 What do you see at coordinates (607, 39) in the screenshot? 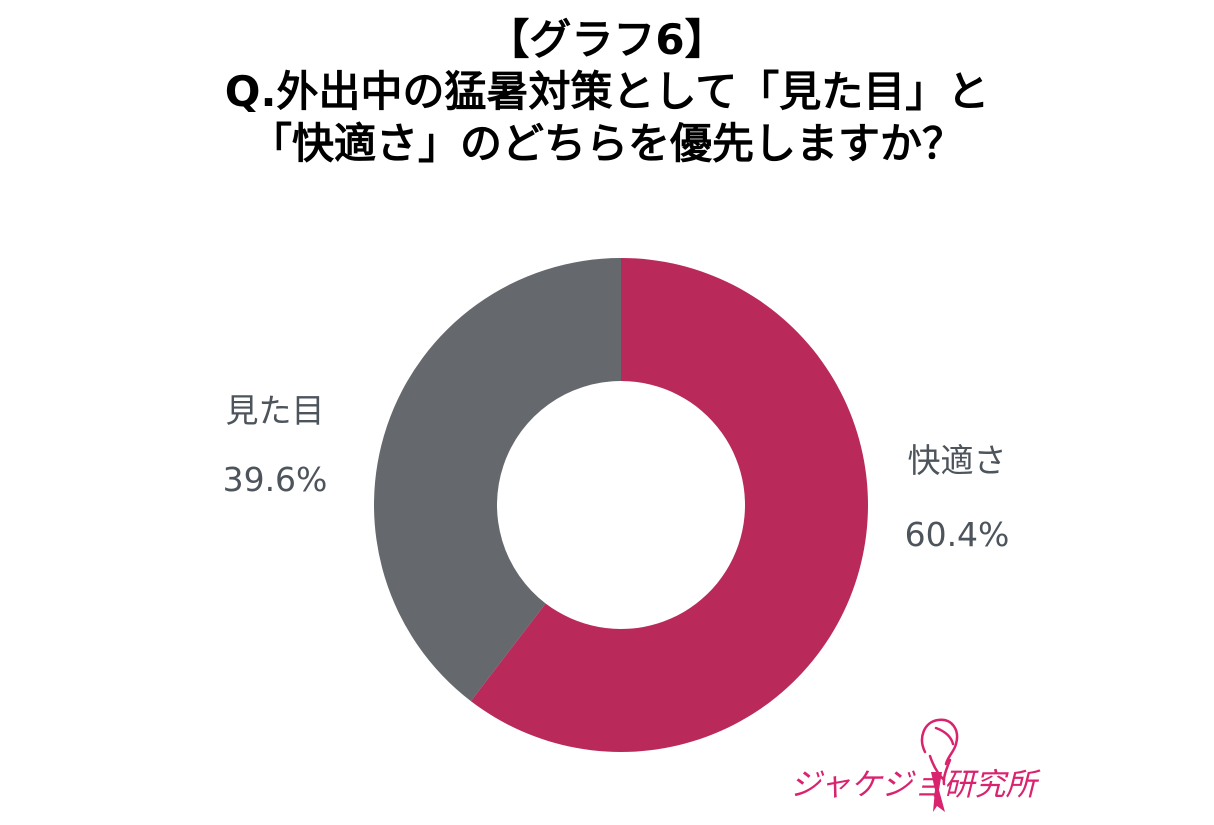
I see `title-line-1: 【グラフ6】` at bounding box center [607, 39].